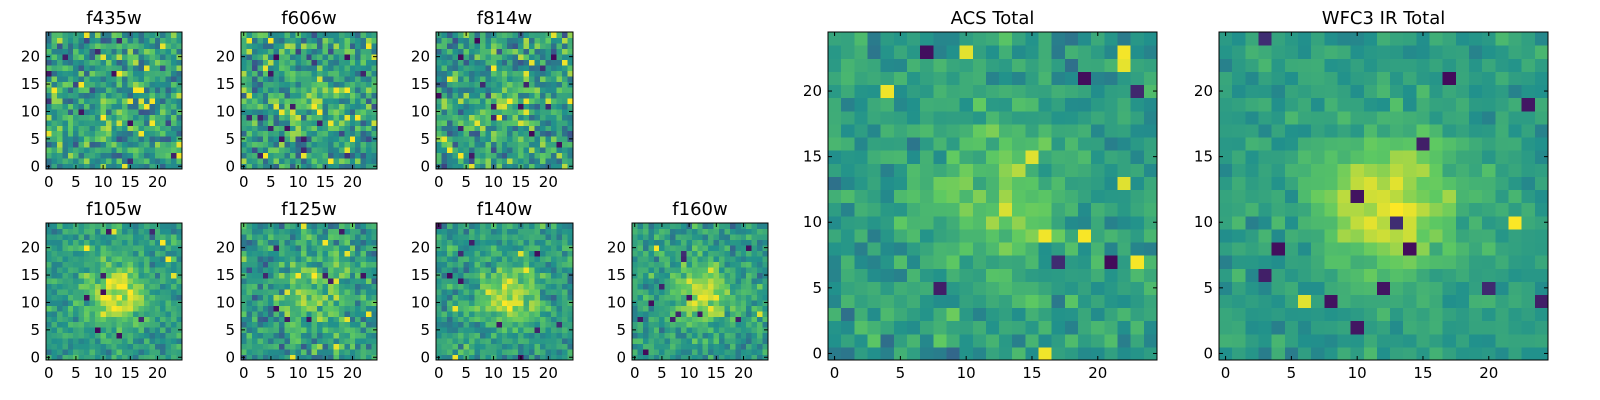 Image resolution: width=1600 pixels, height=400 pixels. I want to click on x-tick-label: 15, so click(520, 182).